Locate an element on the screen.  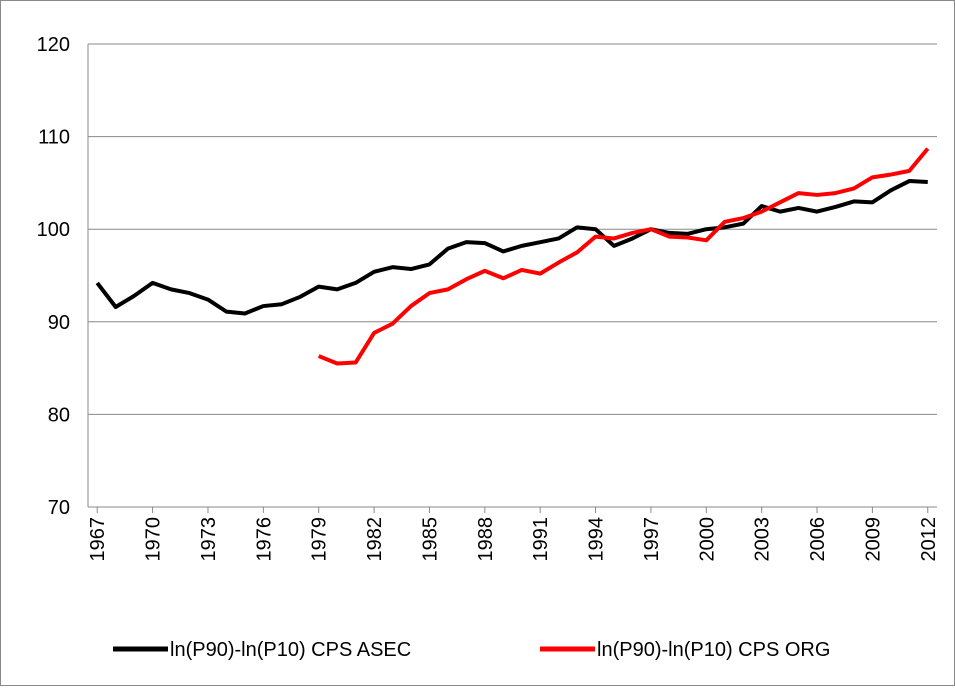
y-tick-label: 70 is located at coordinates (59, 508).